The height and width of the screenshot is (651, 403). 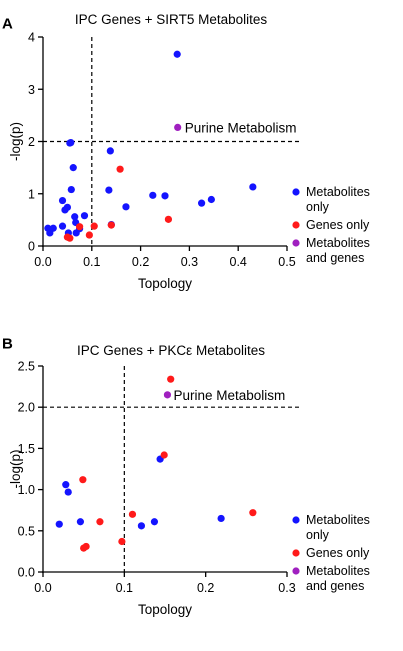 What do you see at coordinates (26, 408) in the screenshot?
I see `y-tick-label: 2.0` at bounding box center [26, 408].